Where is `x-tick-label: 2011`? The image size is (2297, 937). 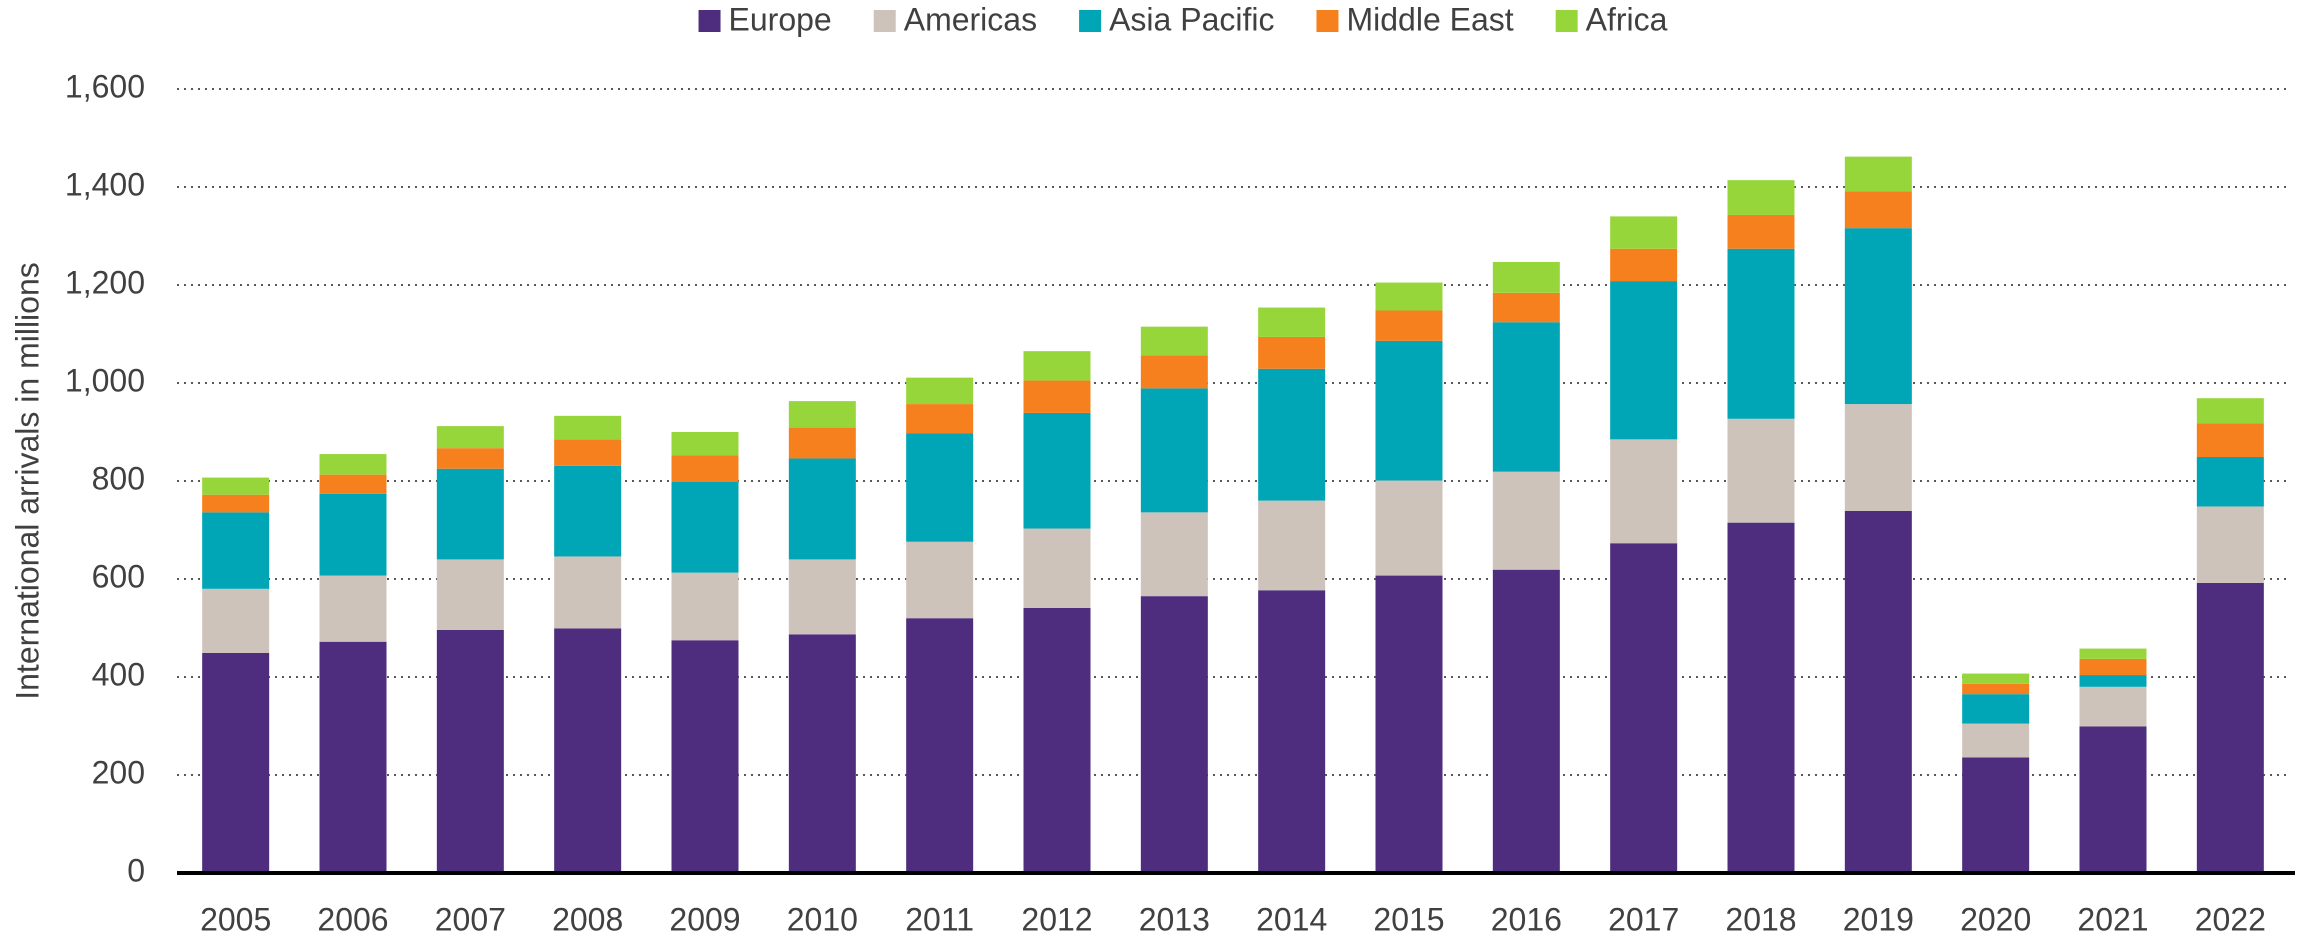
x-tick-label: 2011 is located at coordinates (939, 919).